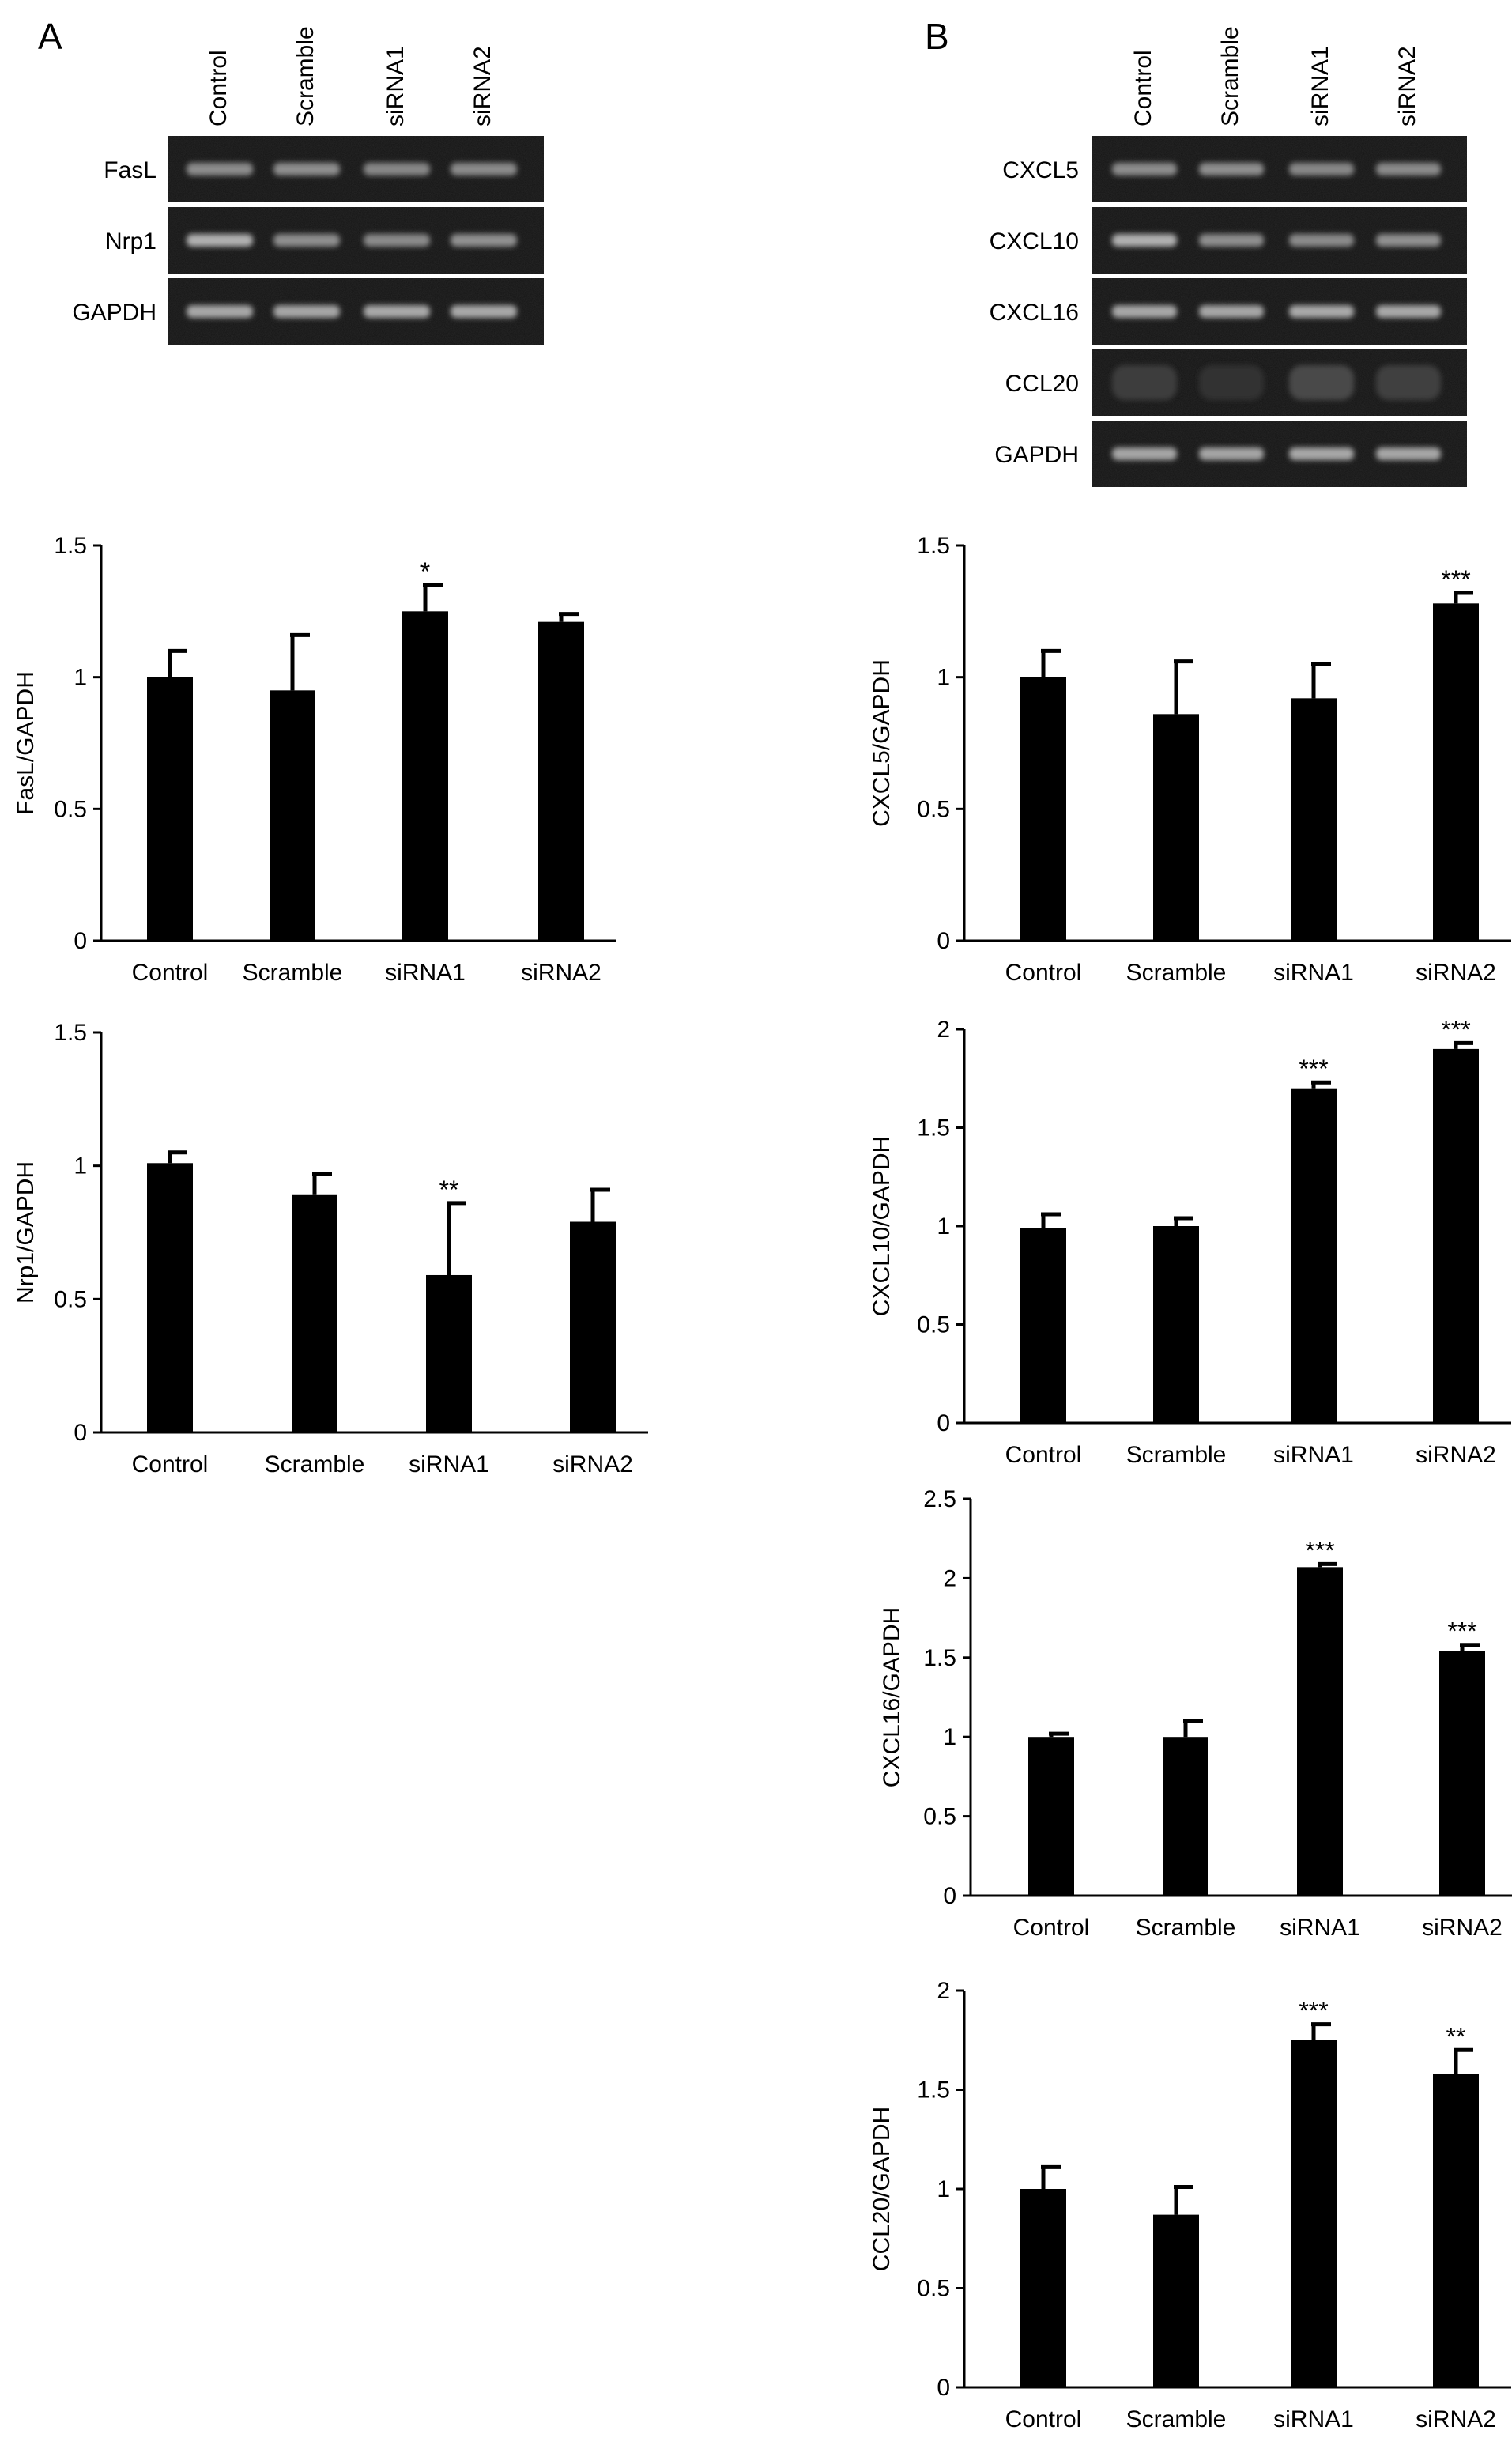 The height and width of the screenshot is (2453, 1512). What do you see at coordinates (939, 1499) in the screenshot?
I see `y-tick-label: 2.5` at bounding box center [939, 1499].